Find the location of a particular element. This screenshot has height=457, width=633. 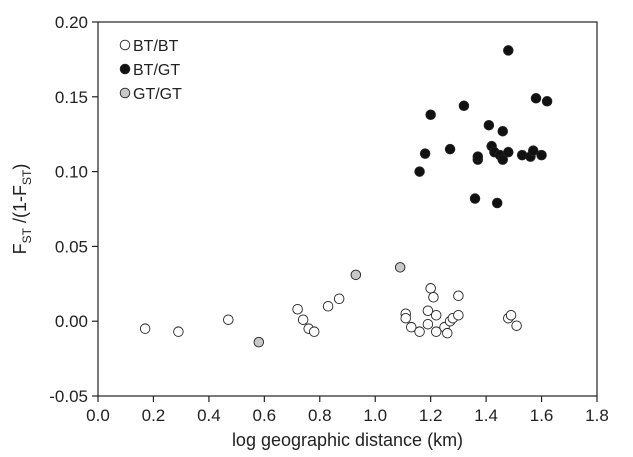

x-tick-label: 1.4 is located at coordinates (486, 415).